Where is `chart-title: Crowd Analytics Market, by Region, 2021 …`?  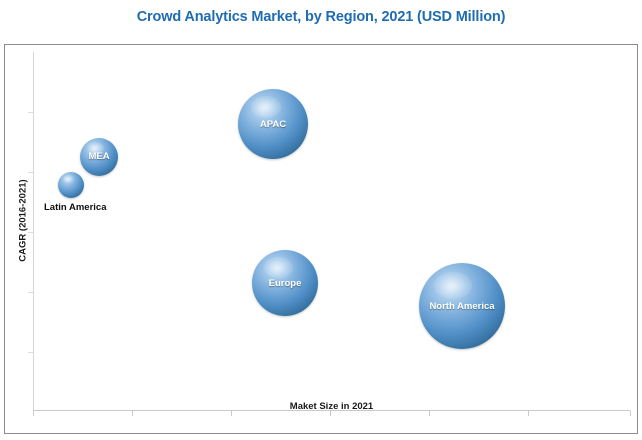 chart-title: Crowd Analytics Market, by Region, 2021 … is located at coordinates (321, 17).